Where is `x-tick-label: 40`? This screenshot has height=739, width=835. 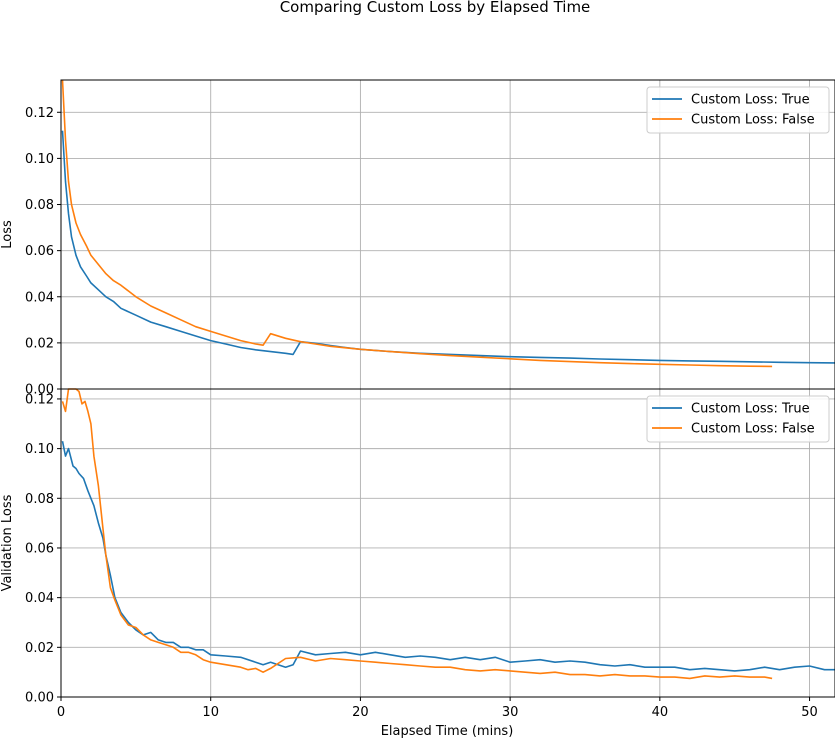 x-tick-label: 40 is located at coordinates (660, 712).